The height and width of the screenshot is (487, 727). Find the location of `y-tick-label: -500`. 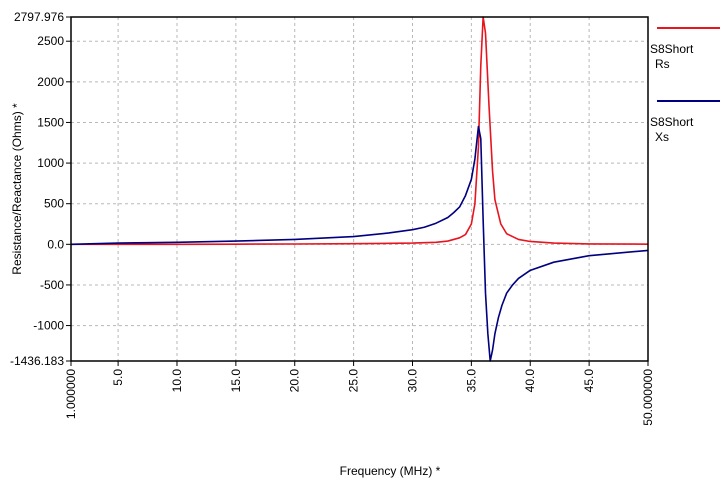

y-tick-label: -500 is located at coordinates (52, 285).